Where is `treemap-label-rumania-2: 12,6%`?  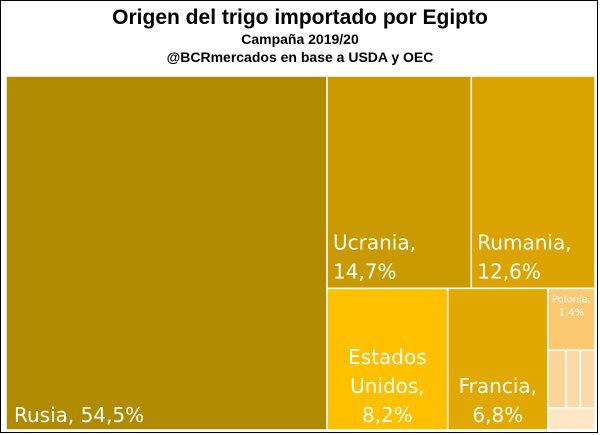
treemap-label-rumania-2: 12,6% is located at coordinates (509, 271).